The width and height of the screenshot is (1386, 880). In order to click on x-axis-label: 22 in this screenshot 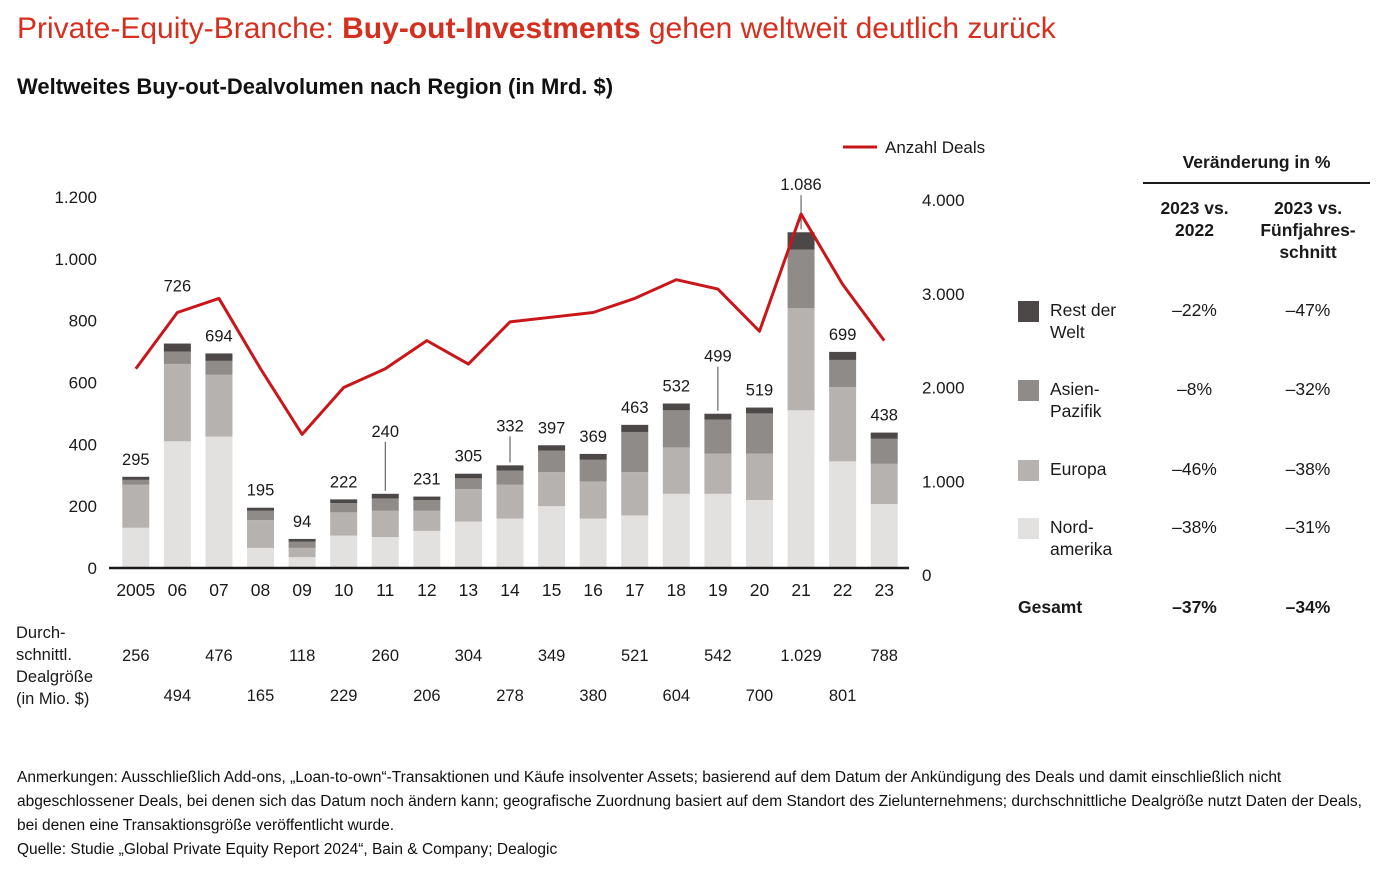, I will do `click(842, 590)`.